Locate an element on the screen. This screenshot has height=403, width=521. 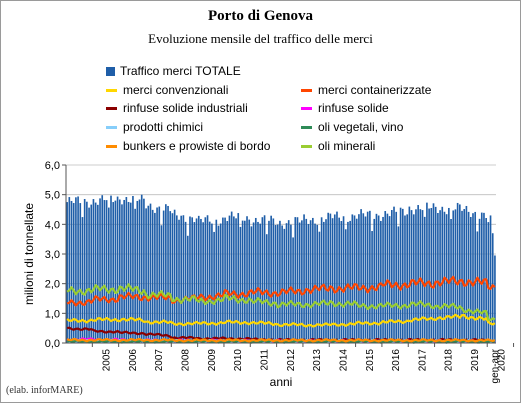
y-tick-label: 0,0 is located at coordinates (52, 344).